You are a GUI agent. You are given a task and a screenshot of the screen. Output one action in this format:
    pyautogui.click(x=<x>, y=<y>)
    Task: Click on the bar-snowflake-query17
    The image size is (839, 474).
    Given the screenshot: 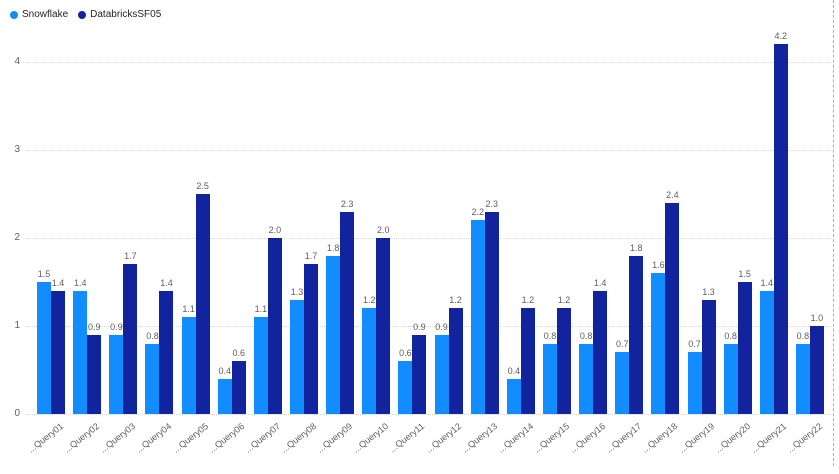 What is the action you would take?
    pyautogui.click(x=622, y=383)
    